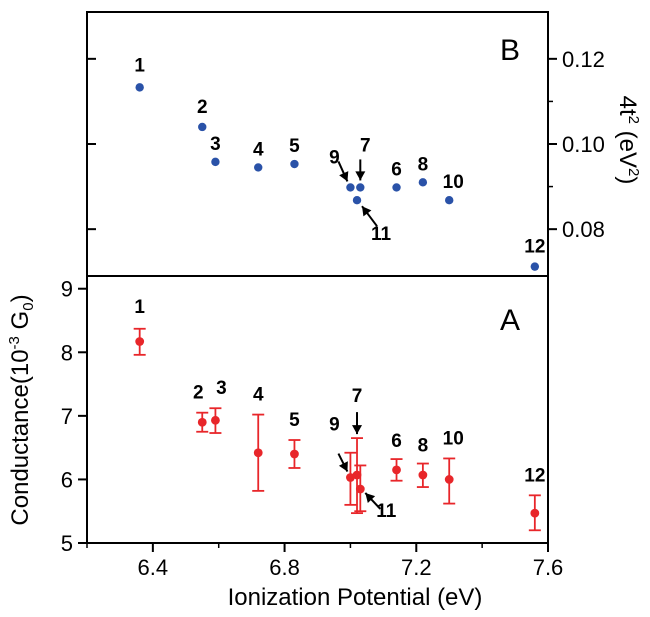 This screenshot has height=617, width=650. Describe the element at coordinates (284, 567) in the screenshot. I see `panel-a-xtick-label: 6.8` at that location.